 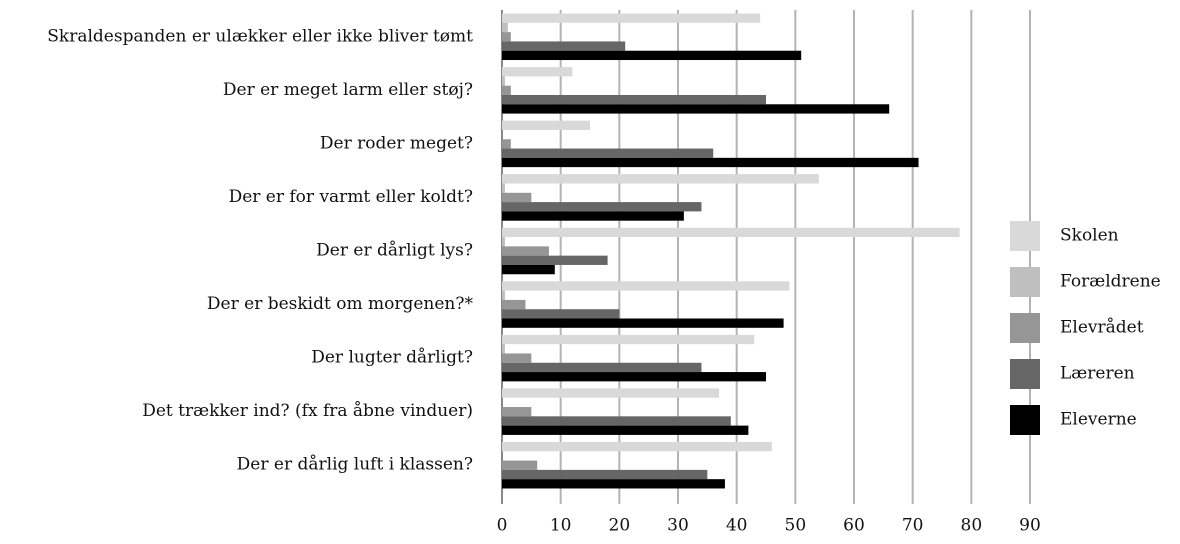 I want to click on y-tick-label: Det trækker ind? (fx fra åbne vinduer), so click(x=307, y=411).